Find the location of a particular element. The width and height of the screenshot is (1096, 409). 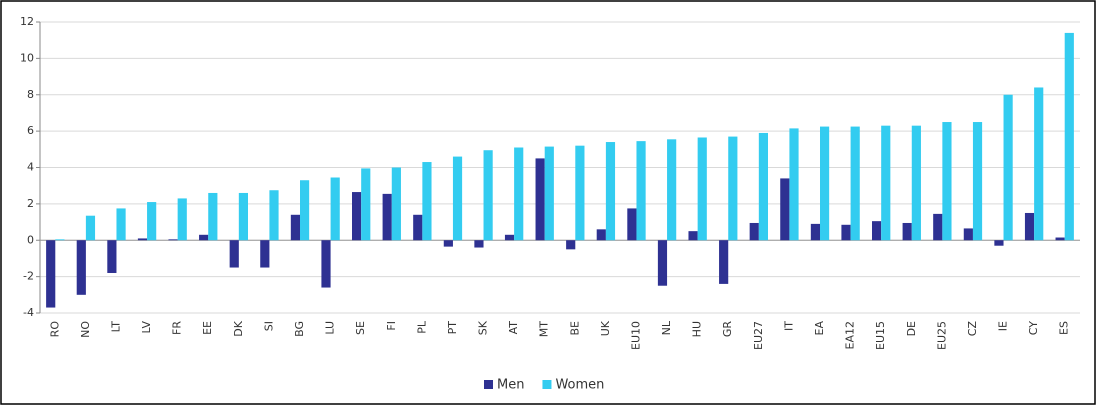

x-tick-label: BE is located at coordinates (574, 328).